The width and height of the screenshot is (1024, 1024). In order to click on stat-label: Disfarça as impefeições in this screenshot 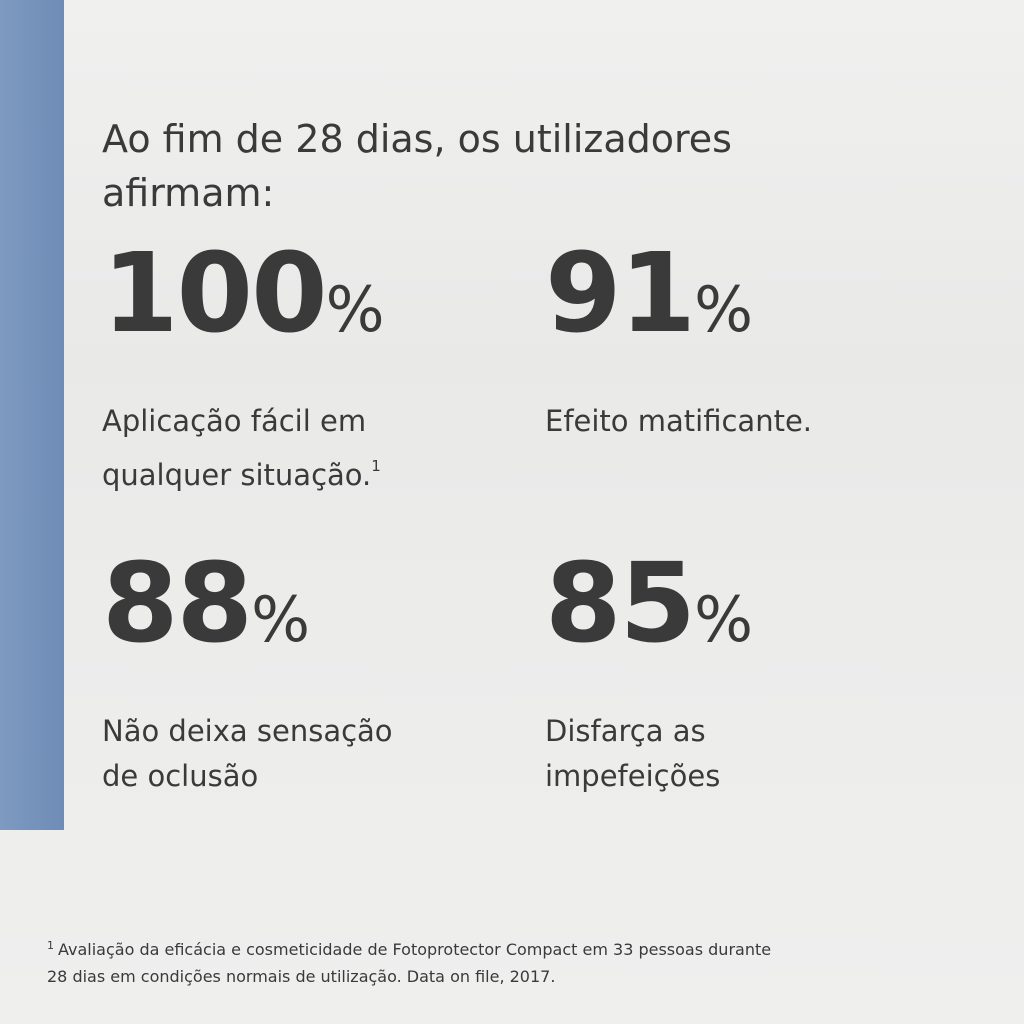, I will do `click(775, 754)`.